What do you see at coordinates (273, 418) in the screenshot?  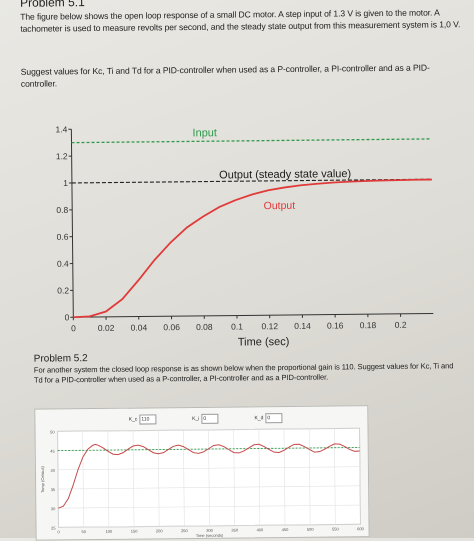 I see `gain-kd-field: 0` at bounding box center [273, 418].